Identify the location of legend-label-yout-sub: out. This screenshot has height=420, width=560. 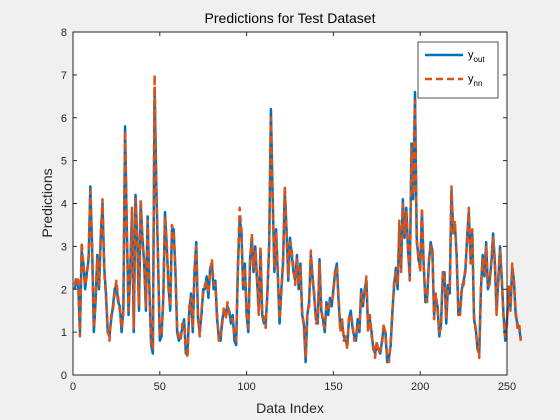
(480, 59).